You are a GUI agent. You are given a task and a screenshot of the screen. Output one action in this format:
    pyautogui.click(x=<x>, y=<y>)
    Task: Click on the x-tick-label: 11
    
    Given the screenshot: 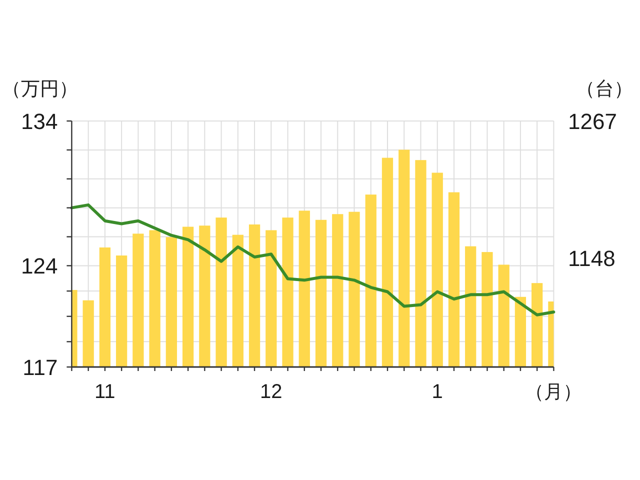 What is the action you would take?
    pyautogui.click(x=105, y=392)
    